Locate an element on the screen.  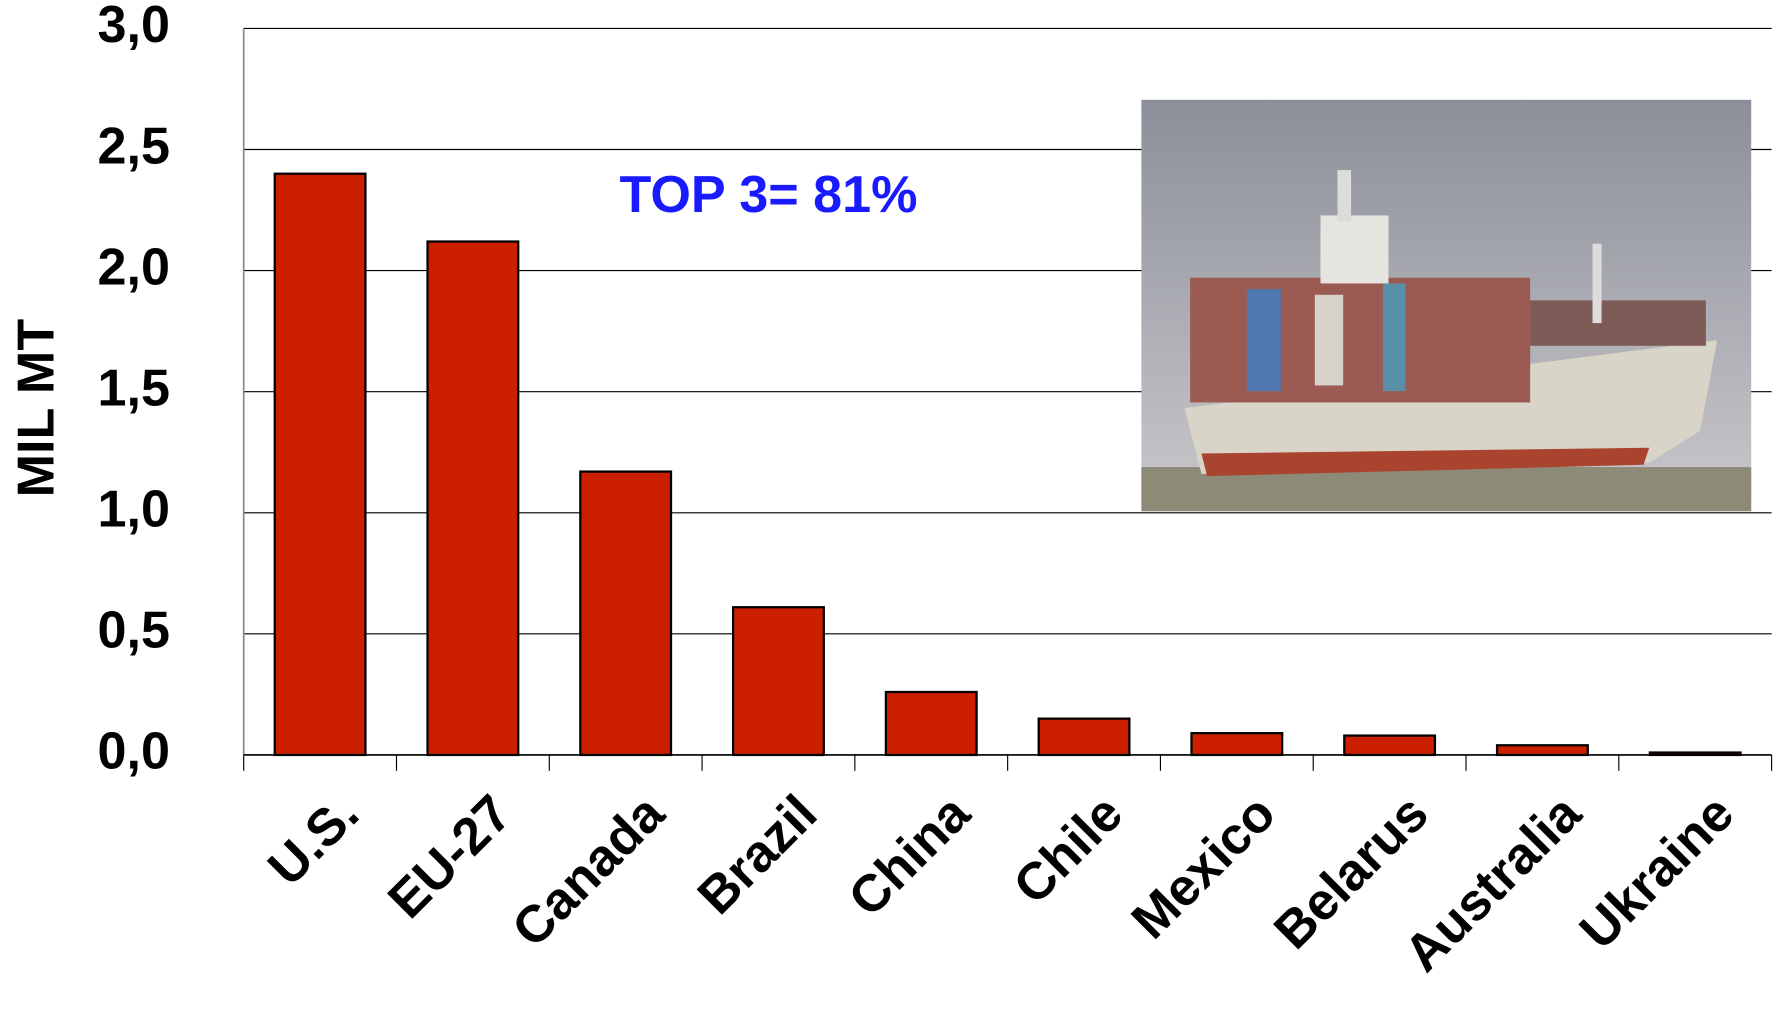
y-tick-label: 0,5 is located at coordinates (134, 631).